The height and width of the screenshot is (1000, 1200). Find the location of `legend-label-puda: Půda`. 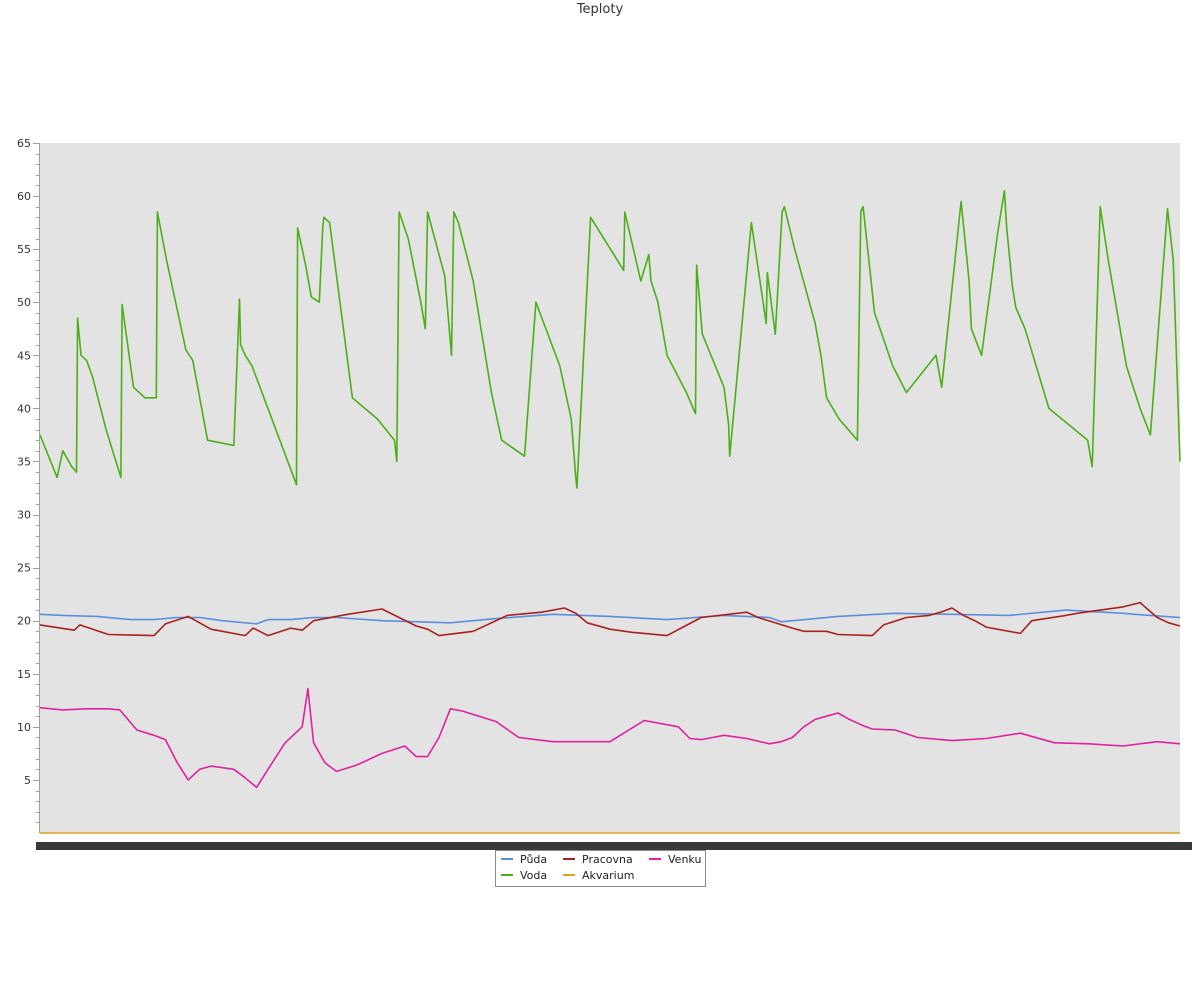

legend-label-puda: Půda is located at coordinates (534, 859).